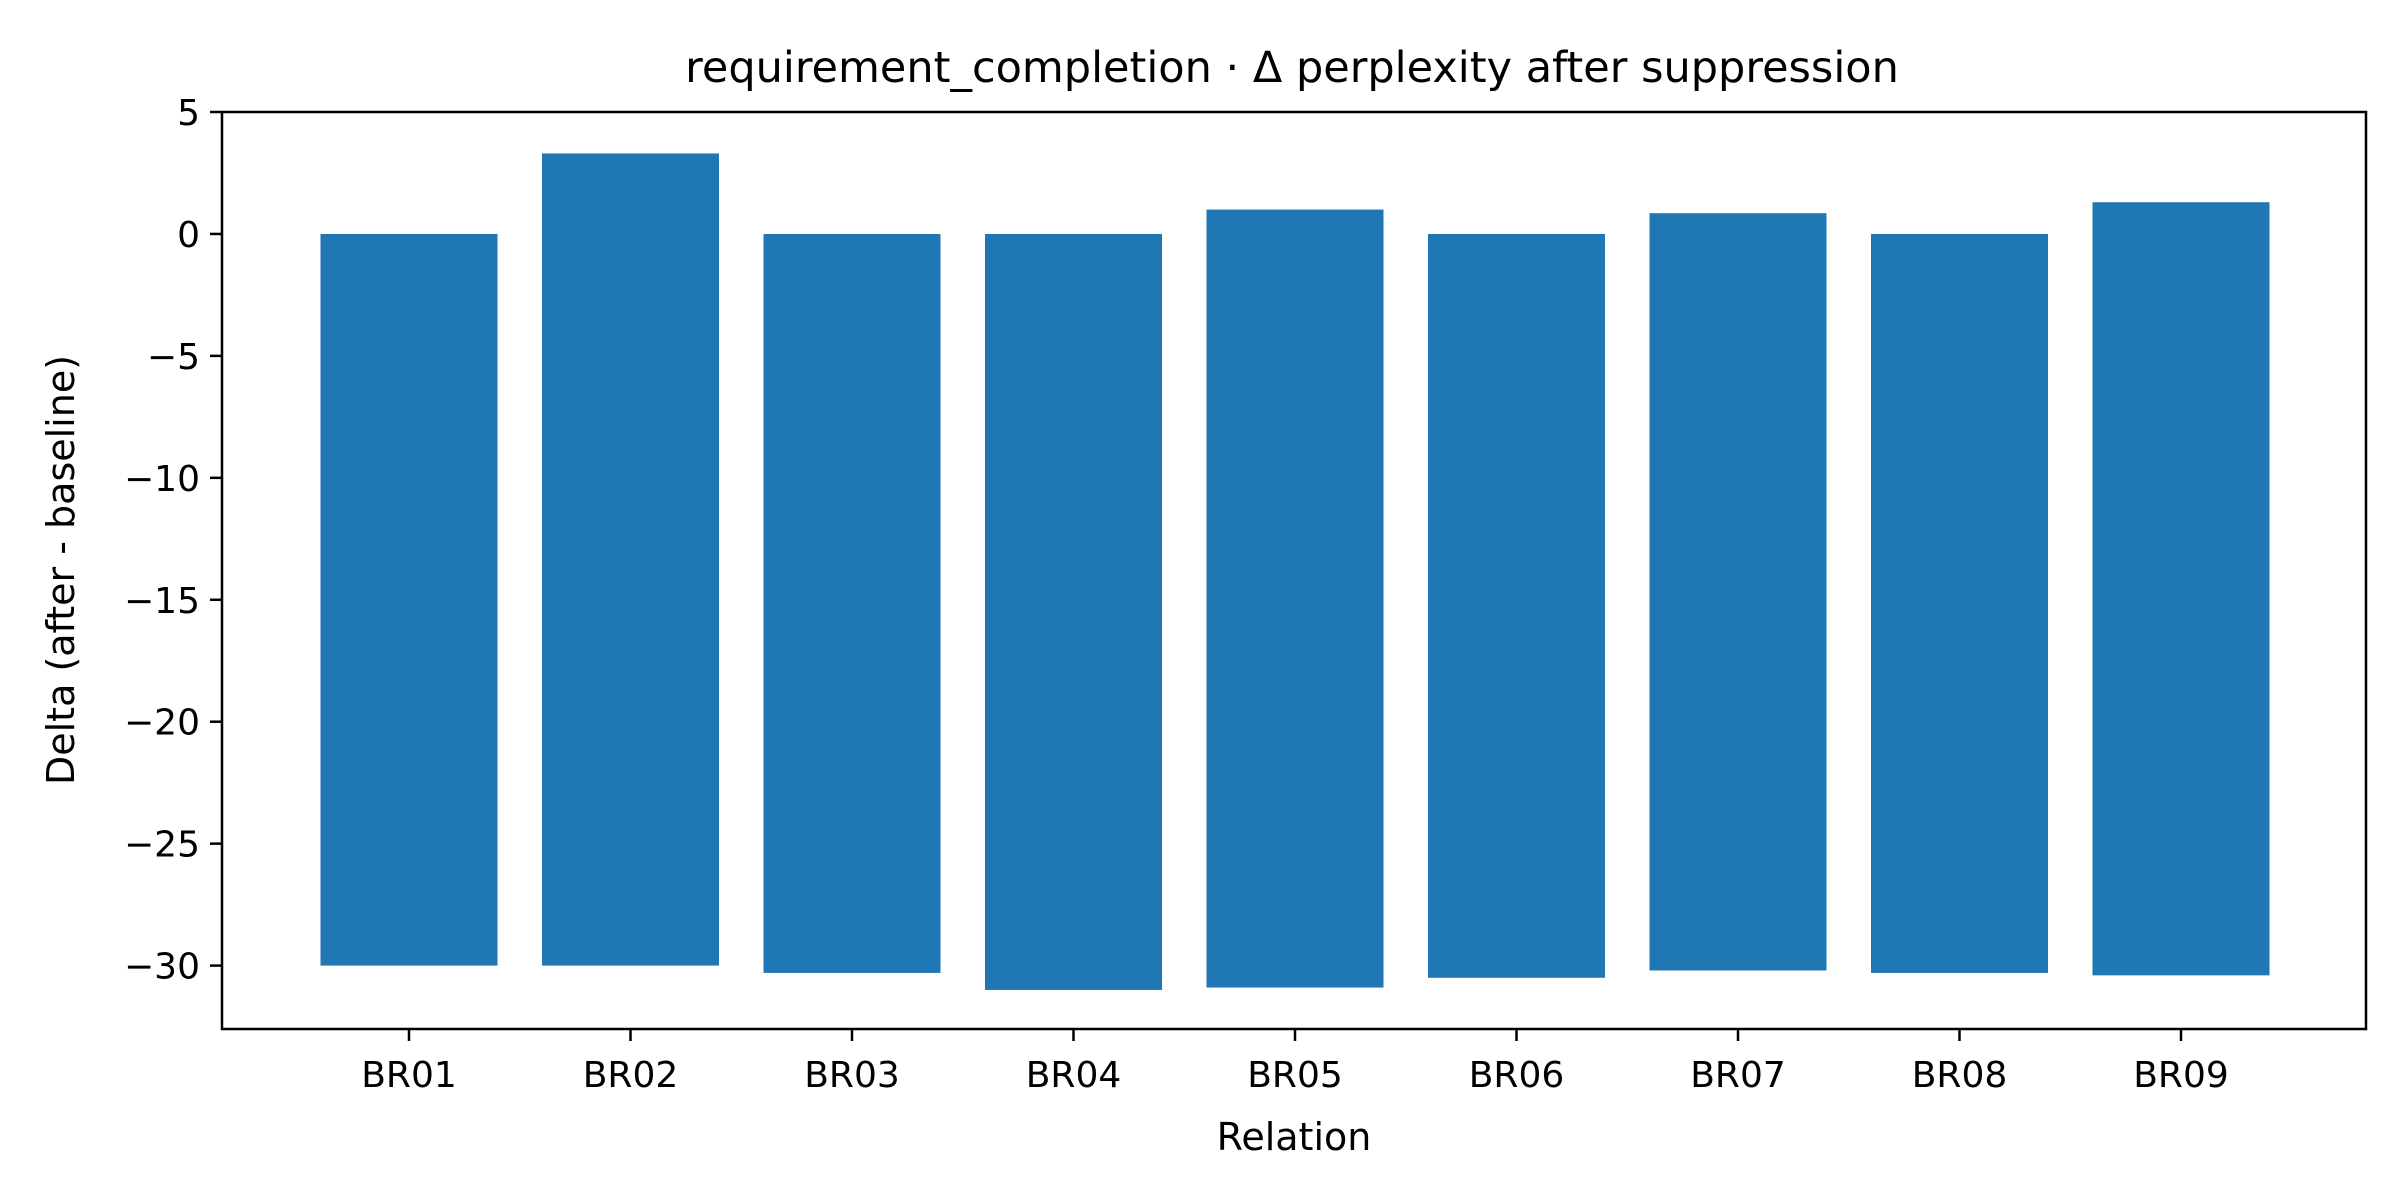  What do you see at coordinates (1074, 1075) in the screenshot?
I see `x-tick-label: BR04` at bounding box center [1074, 1075].